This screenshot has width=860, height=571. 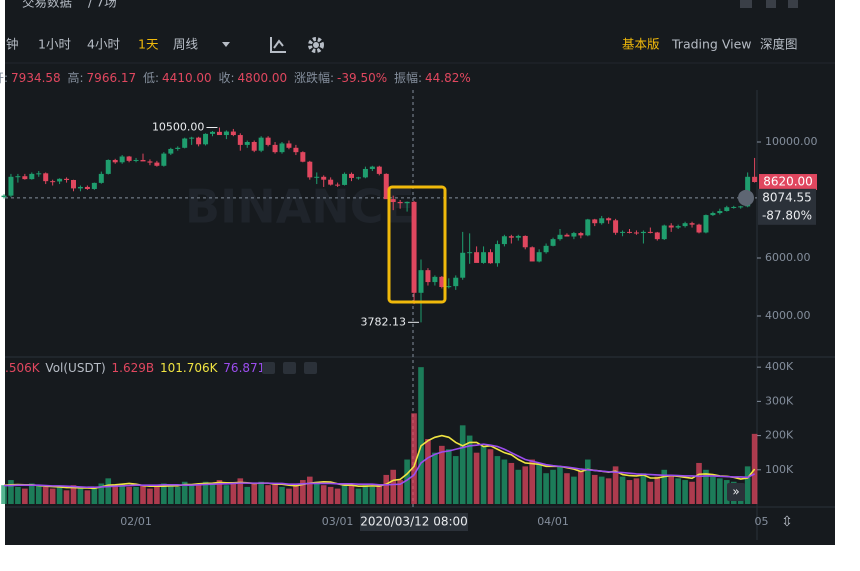 I want to click on view: Trading View, so click(x=711, y=44).